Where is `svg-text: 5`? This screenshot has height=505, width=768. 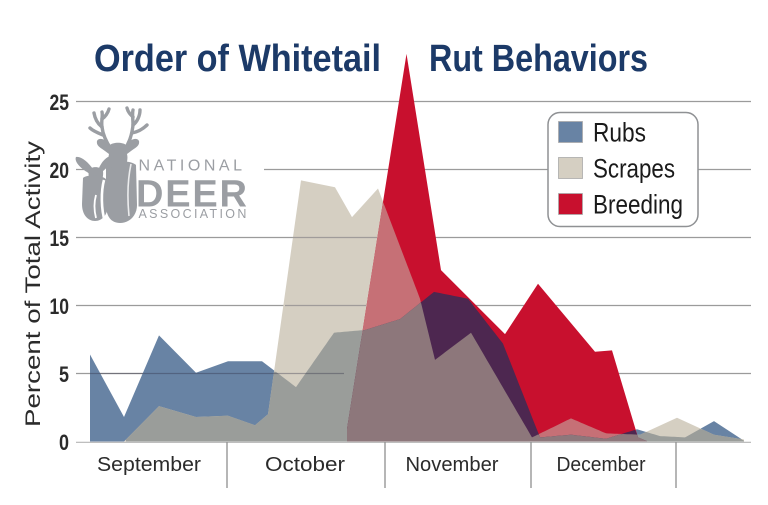
svg-text: 5 is located at coordinates (64, 374).